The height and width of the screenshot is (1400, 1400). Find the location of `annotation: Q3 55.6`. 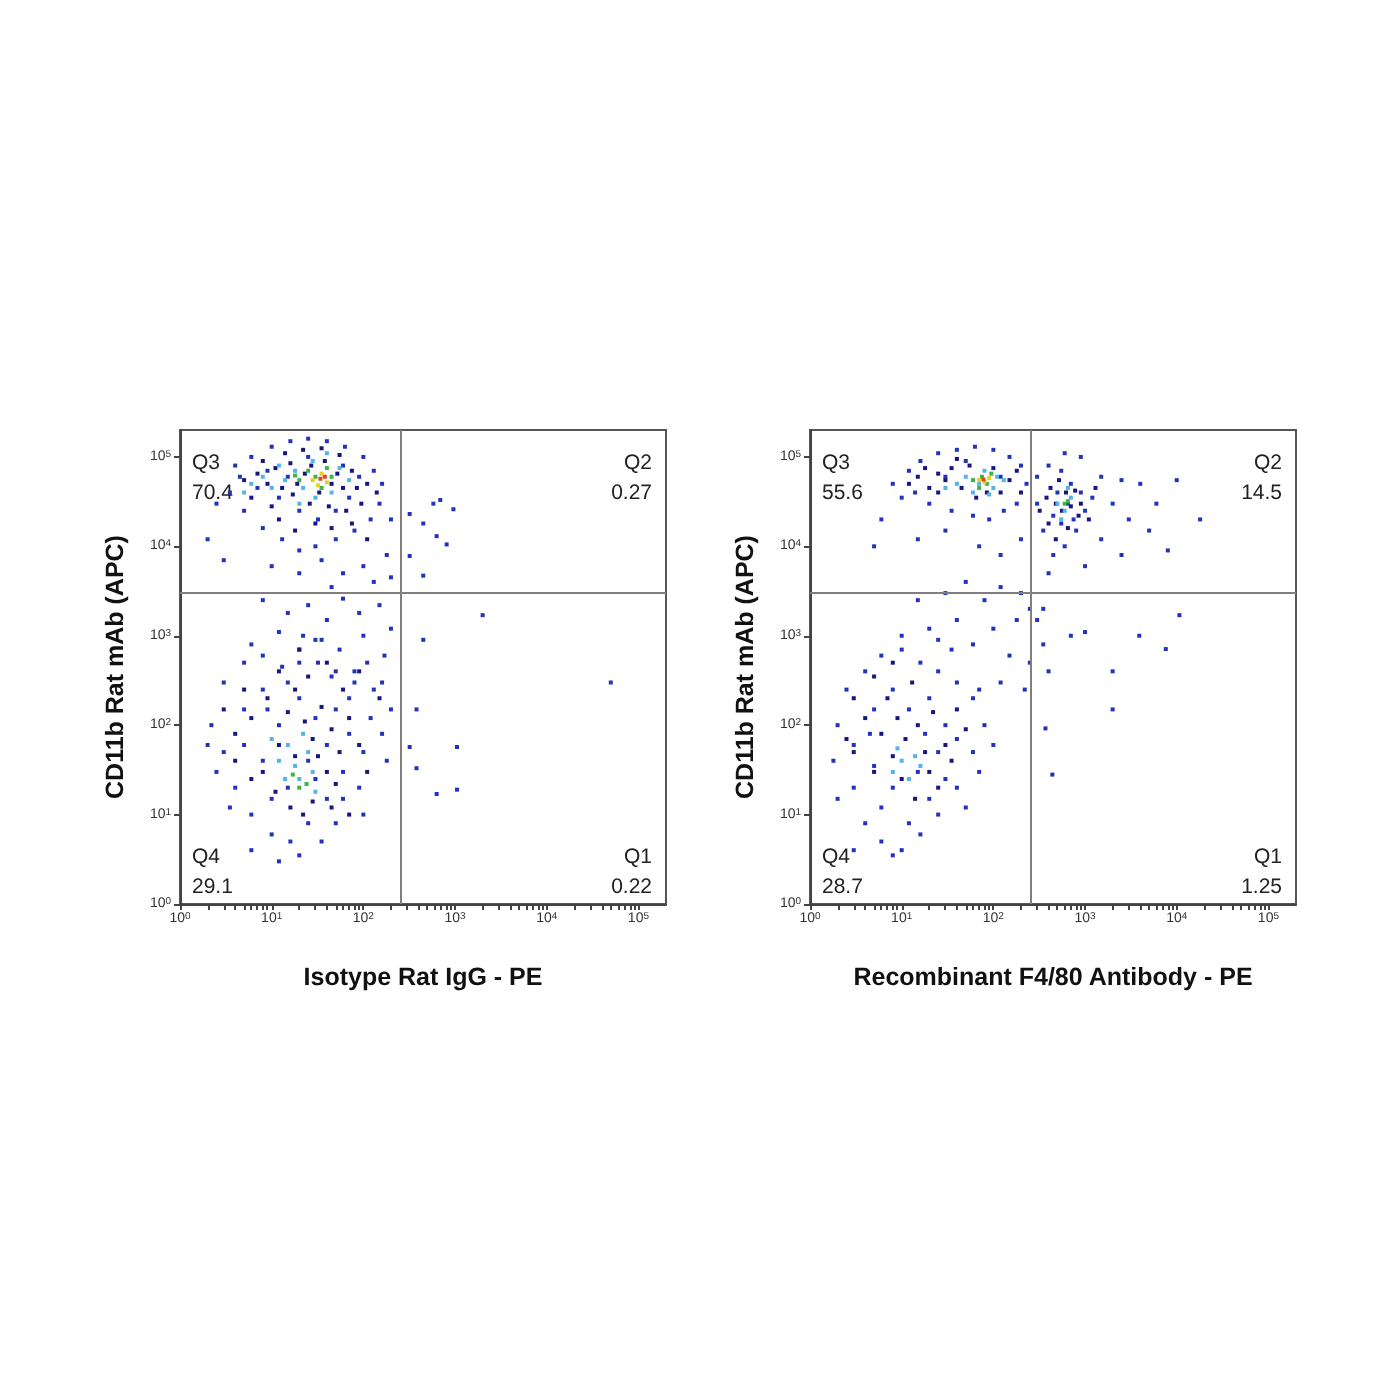

annotation: Q3 55.6 is located at coordinates (843, 478).